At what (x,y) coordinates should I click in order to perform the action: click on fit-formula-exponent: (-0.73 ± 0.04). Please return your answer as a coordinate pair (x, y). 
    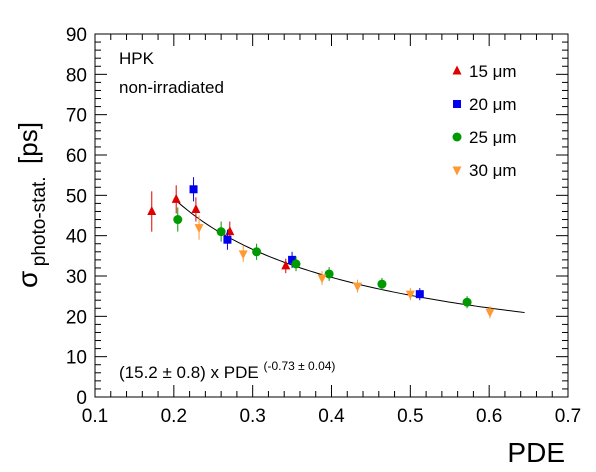
    Looking at the image, I should click on (299, 366).